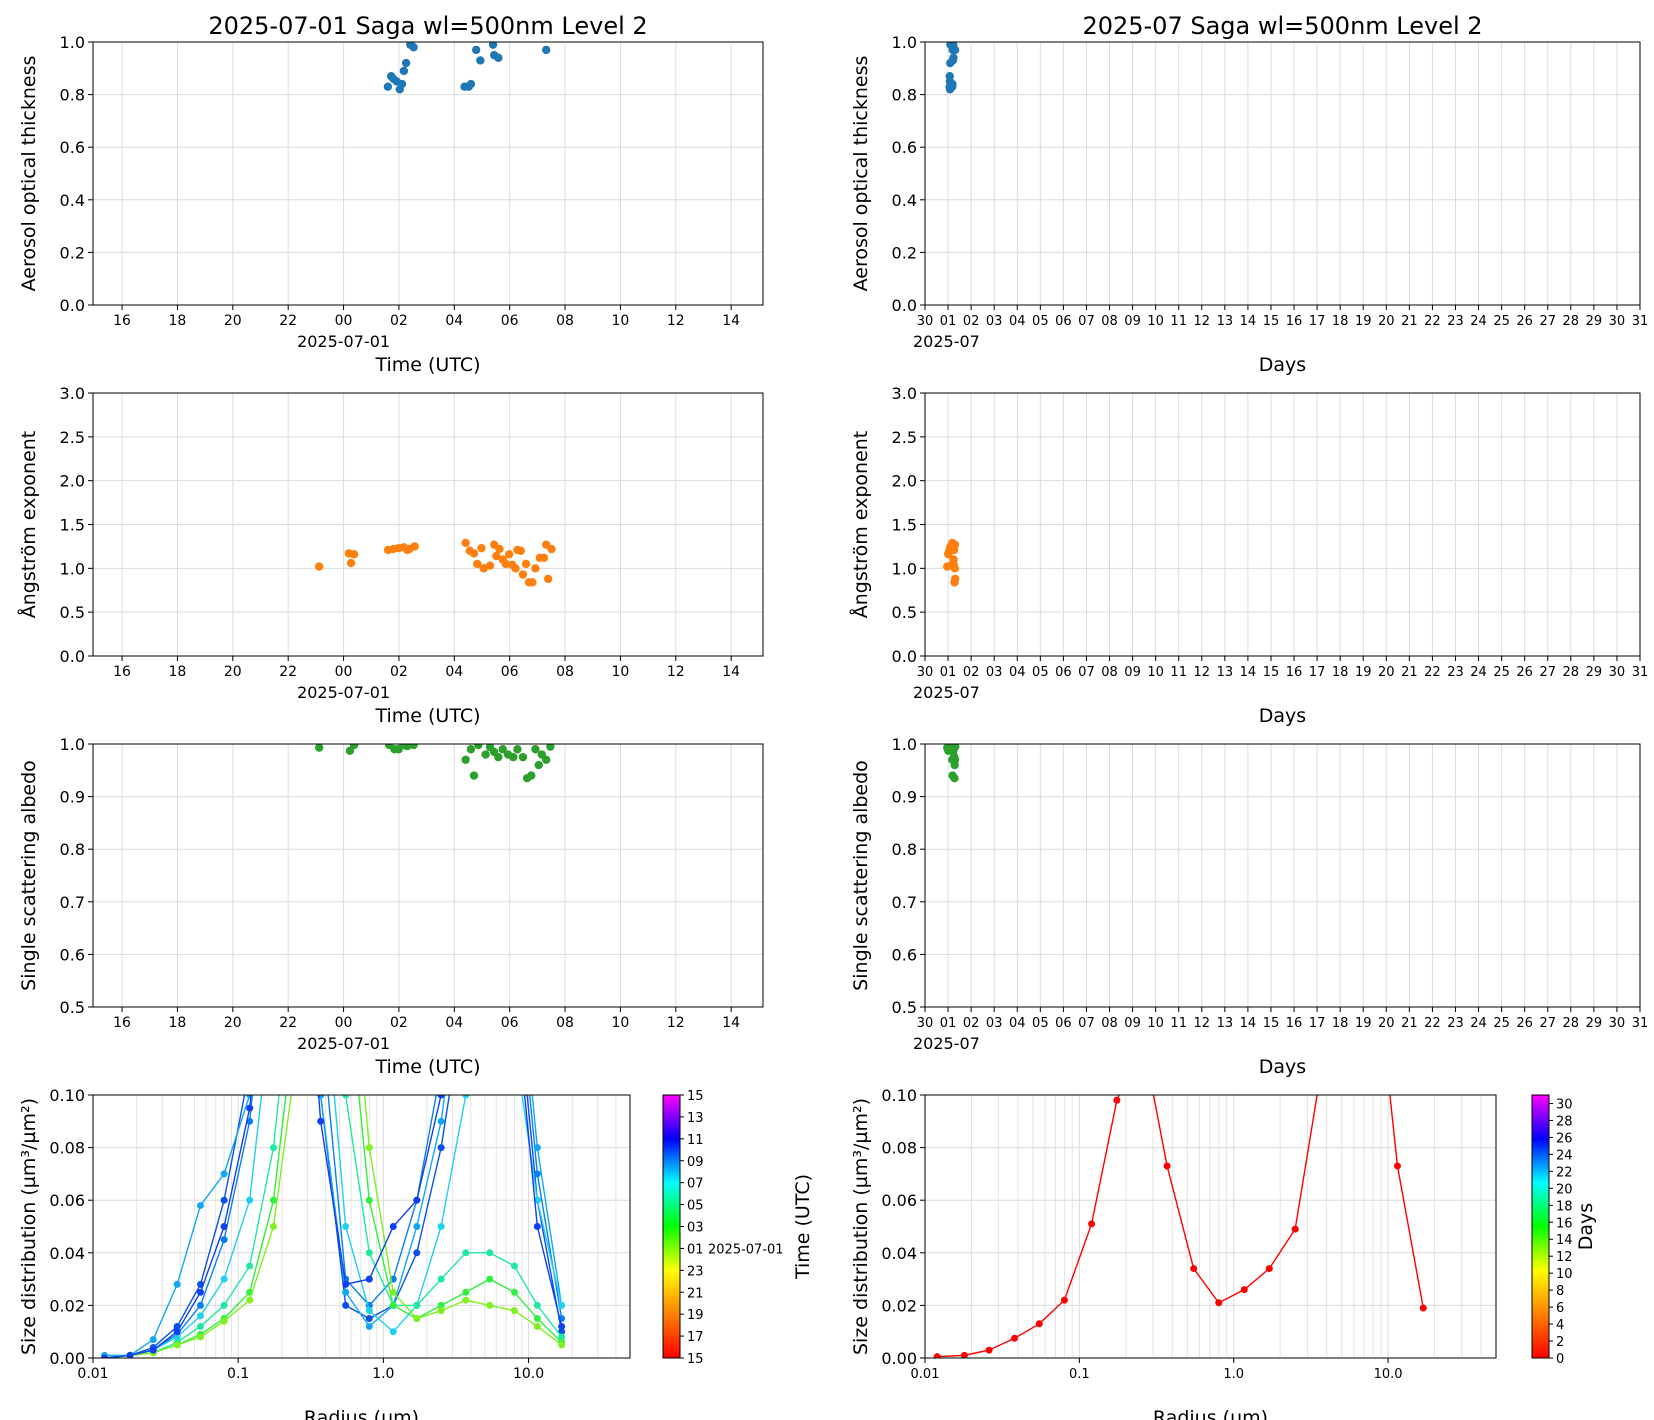  I want to click on x-tick-label: 22, so click(1432, 321).